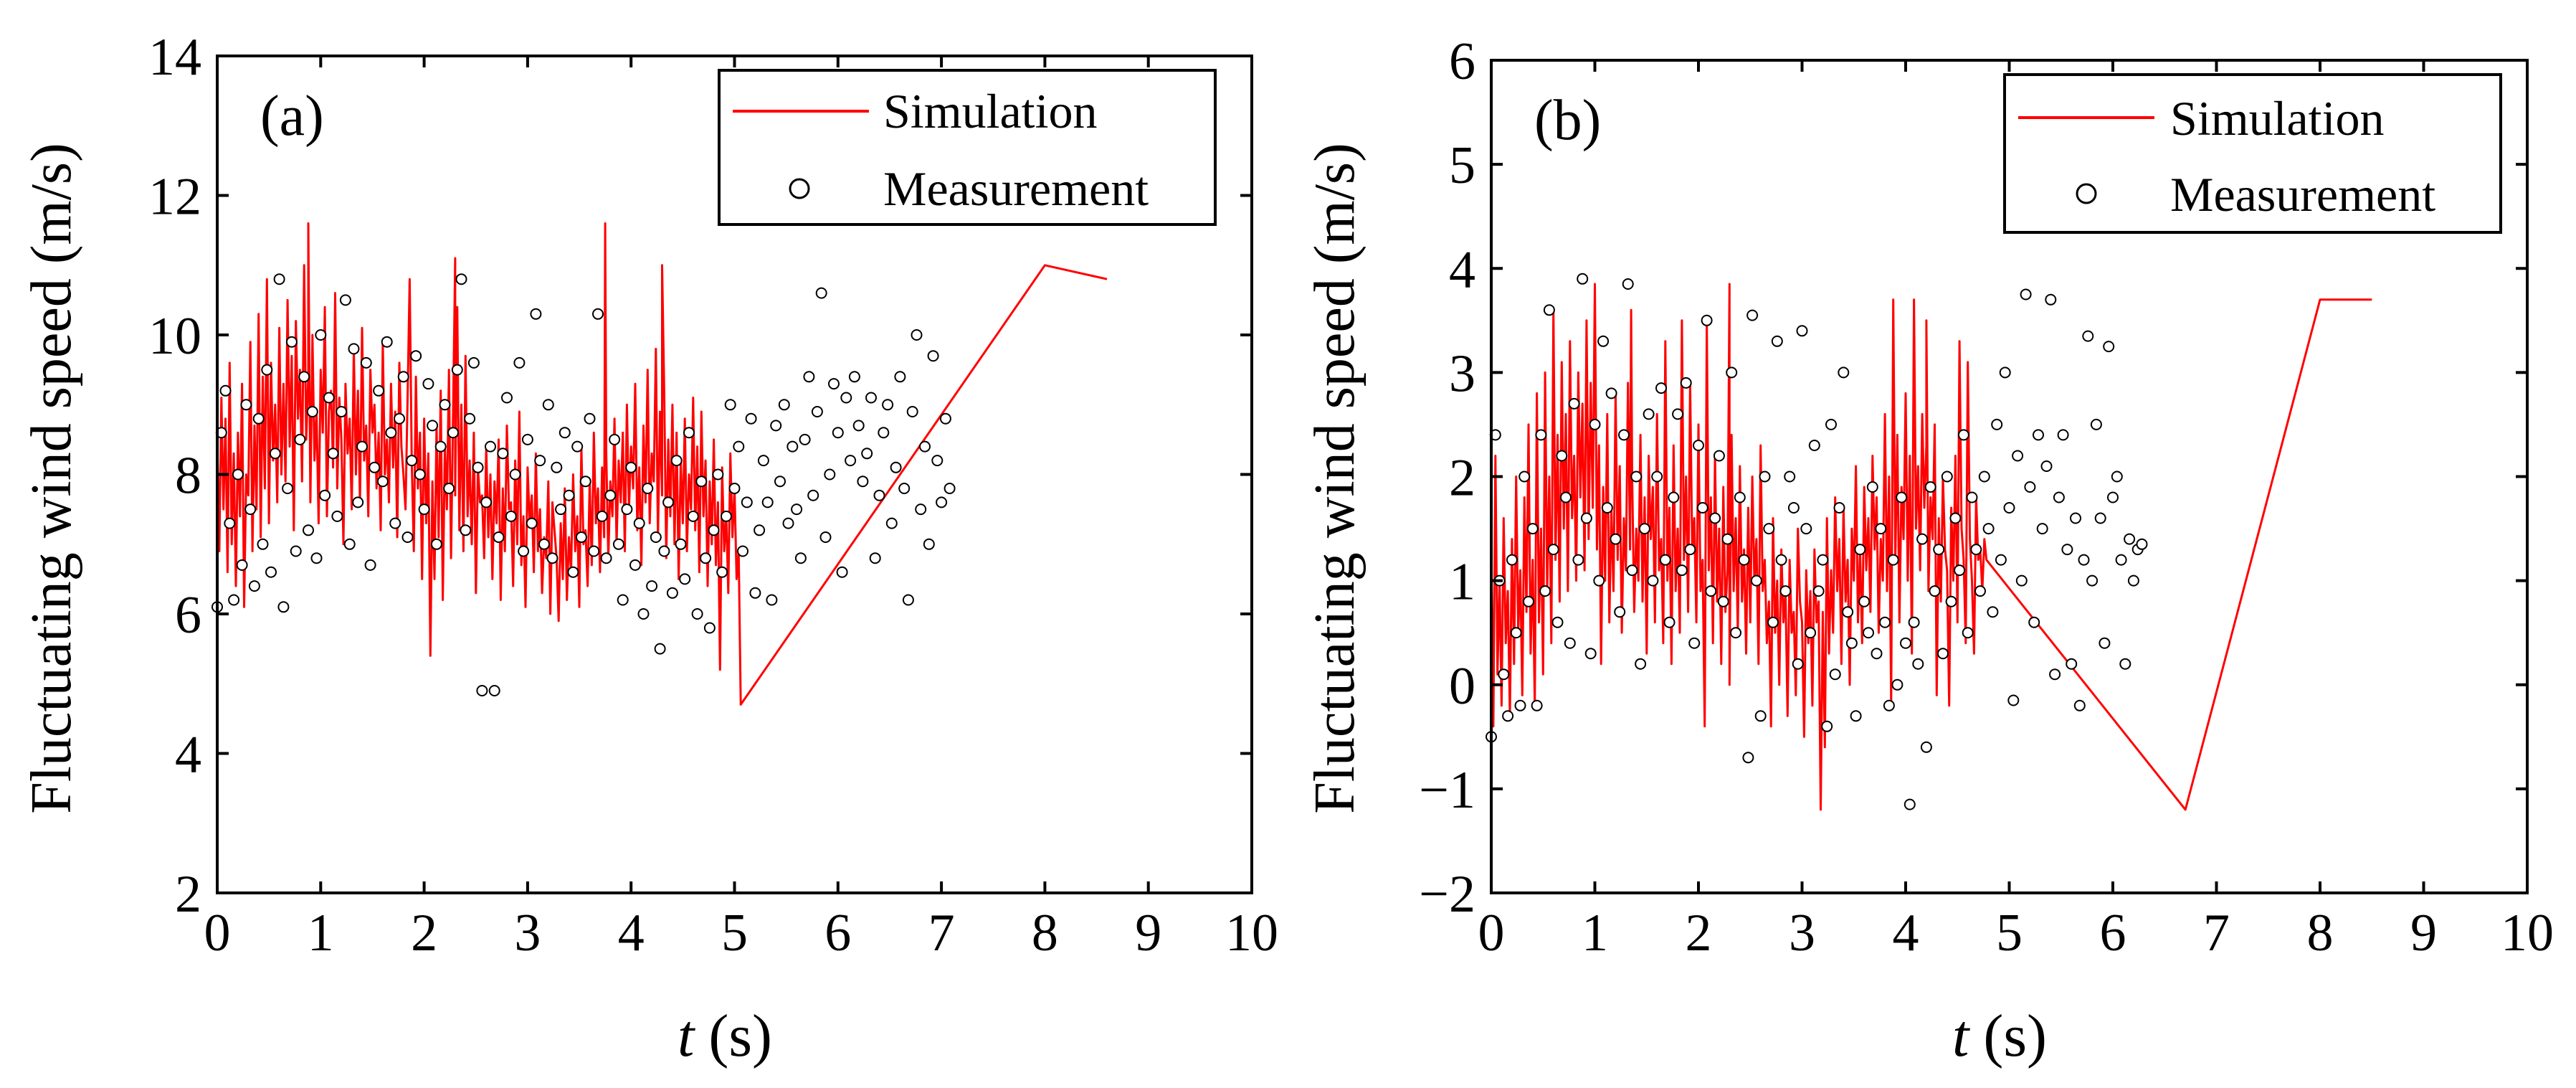 Image resolution: width=2576 pixels, height=1088 pixels. What do you see at coordinates (1045, 933) in the screenshot?
I see `x-tick-label: 8` at bounding box center [1045, 933].